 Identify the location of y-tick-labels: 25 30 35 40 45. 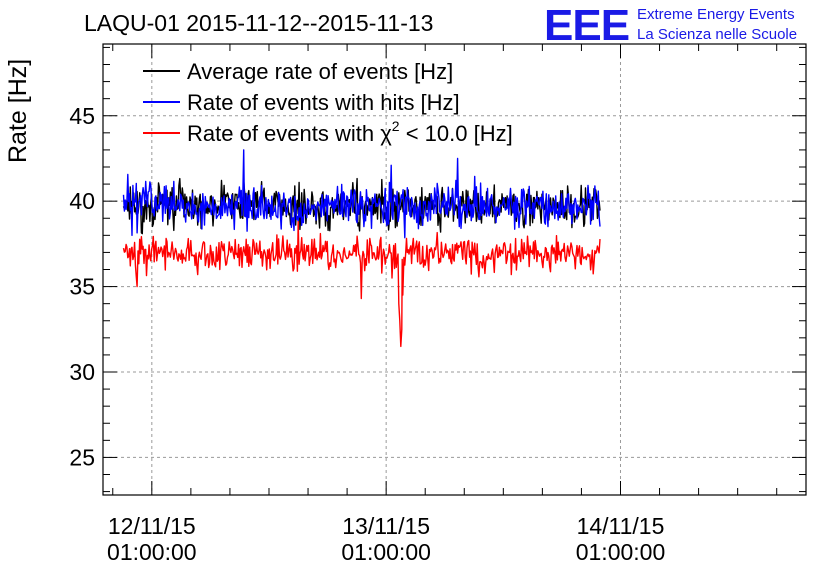
(82, 287).